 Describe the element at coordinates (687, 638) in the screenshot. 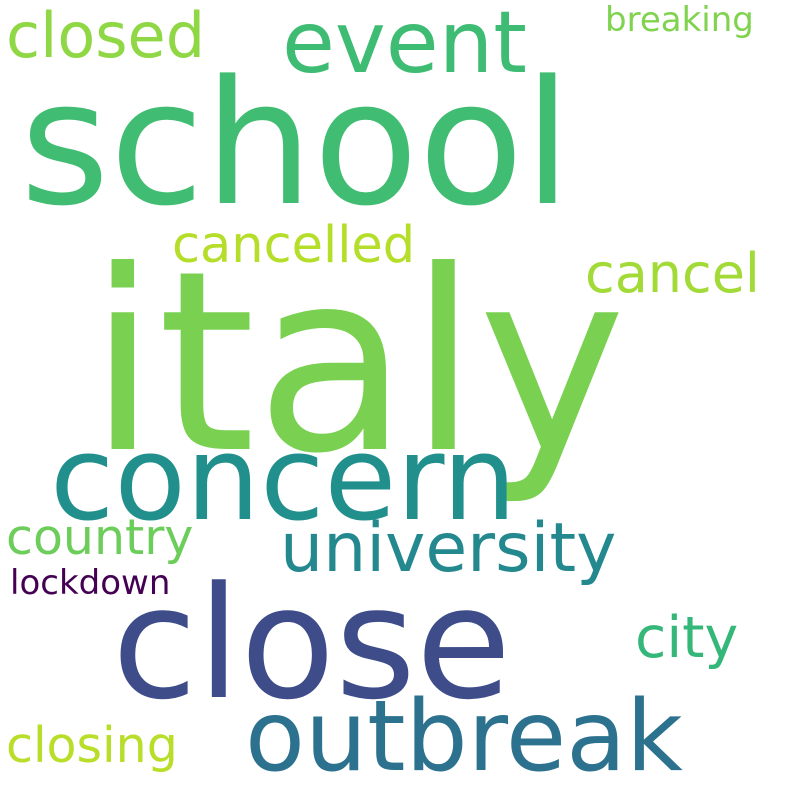

I see `word-city: city` at that location.